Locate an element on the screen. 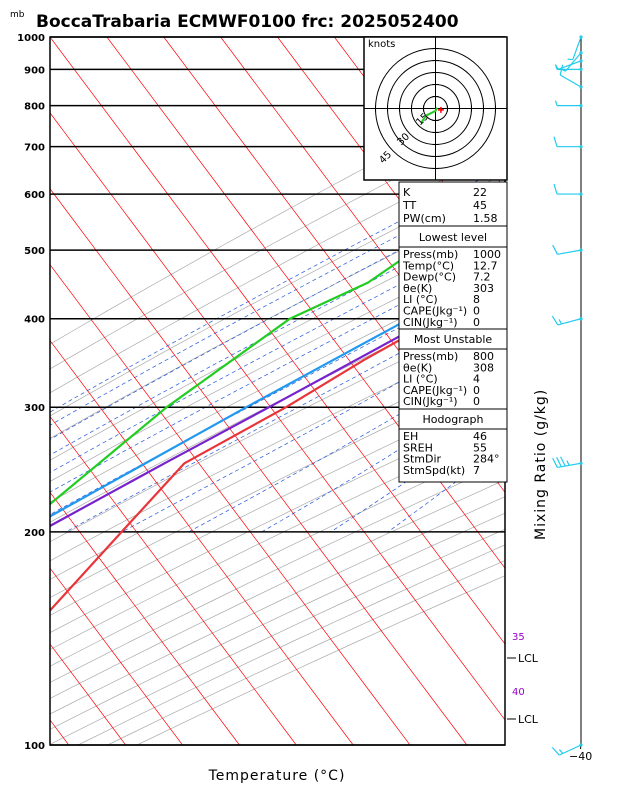 This screenshot has width=618, height=800. lcl-lower-label: LCL is located at coordinates (528, 719).